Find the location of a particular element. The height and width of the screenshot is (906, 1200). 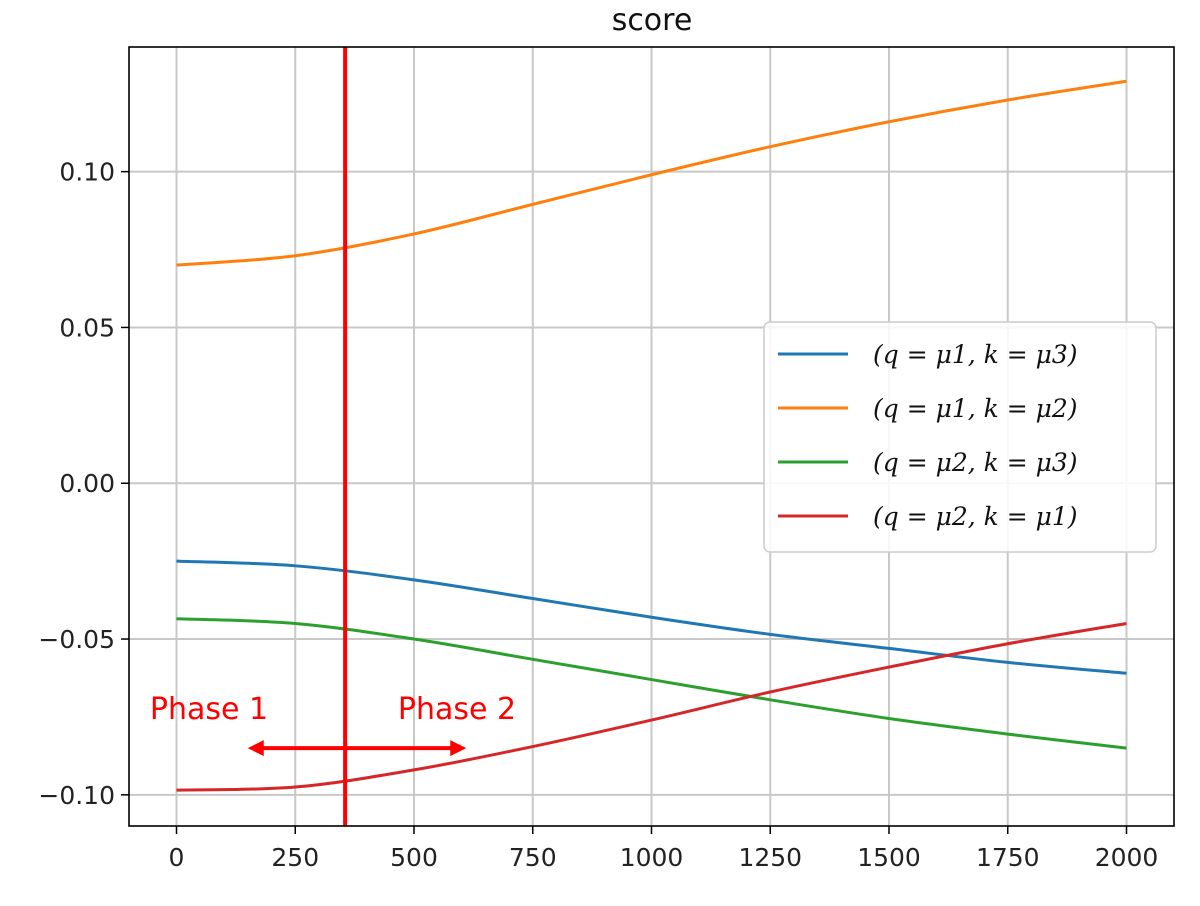

y-tick-label: 0.10 is located at coordinates (87, 172).